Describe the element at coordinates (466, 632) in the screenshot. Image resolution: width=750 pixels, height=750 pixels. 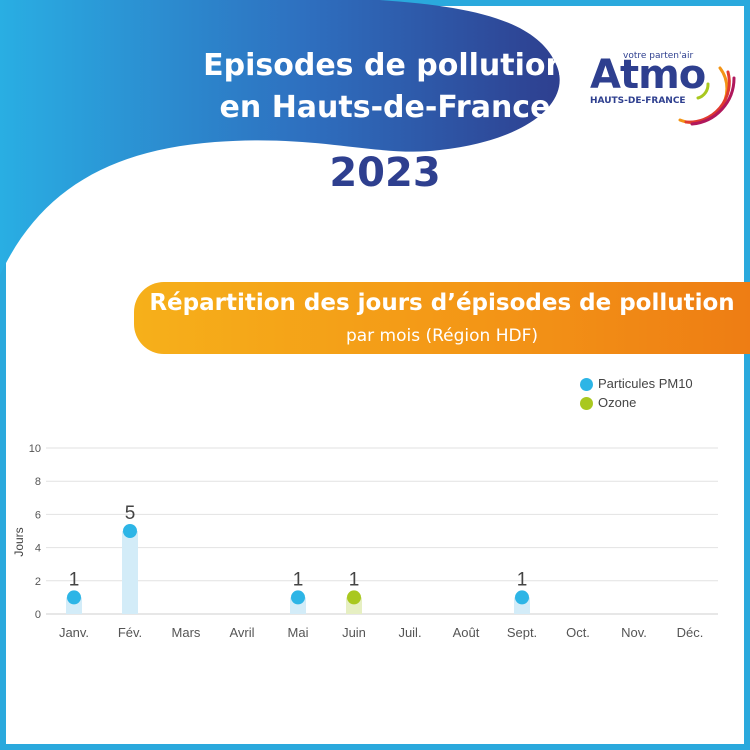
I see `x-tick-label: Août` at that location.